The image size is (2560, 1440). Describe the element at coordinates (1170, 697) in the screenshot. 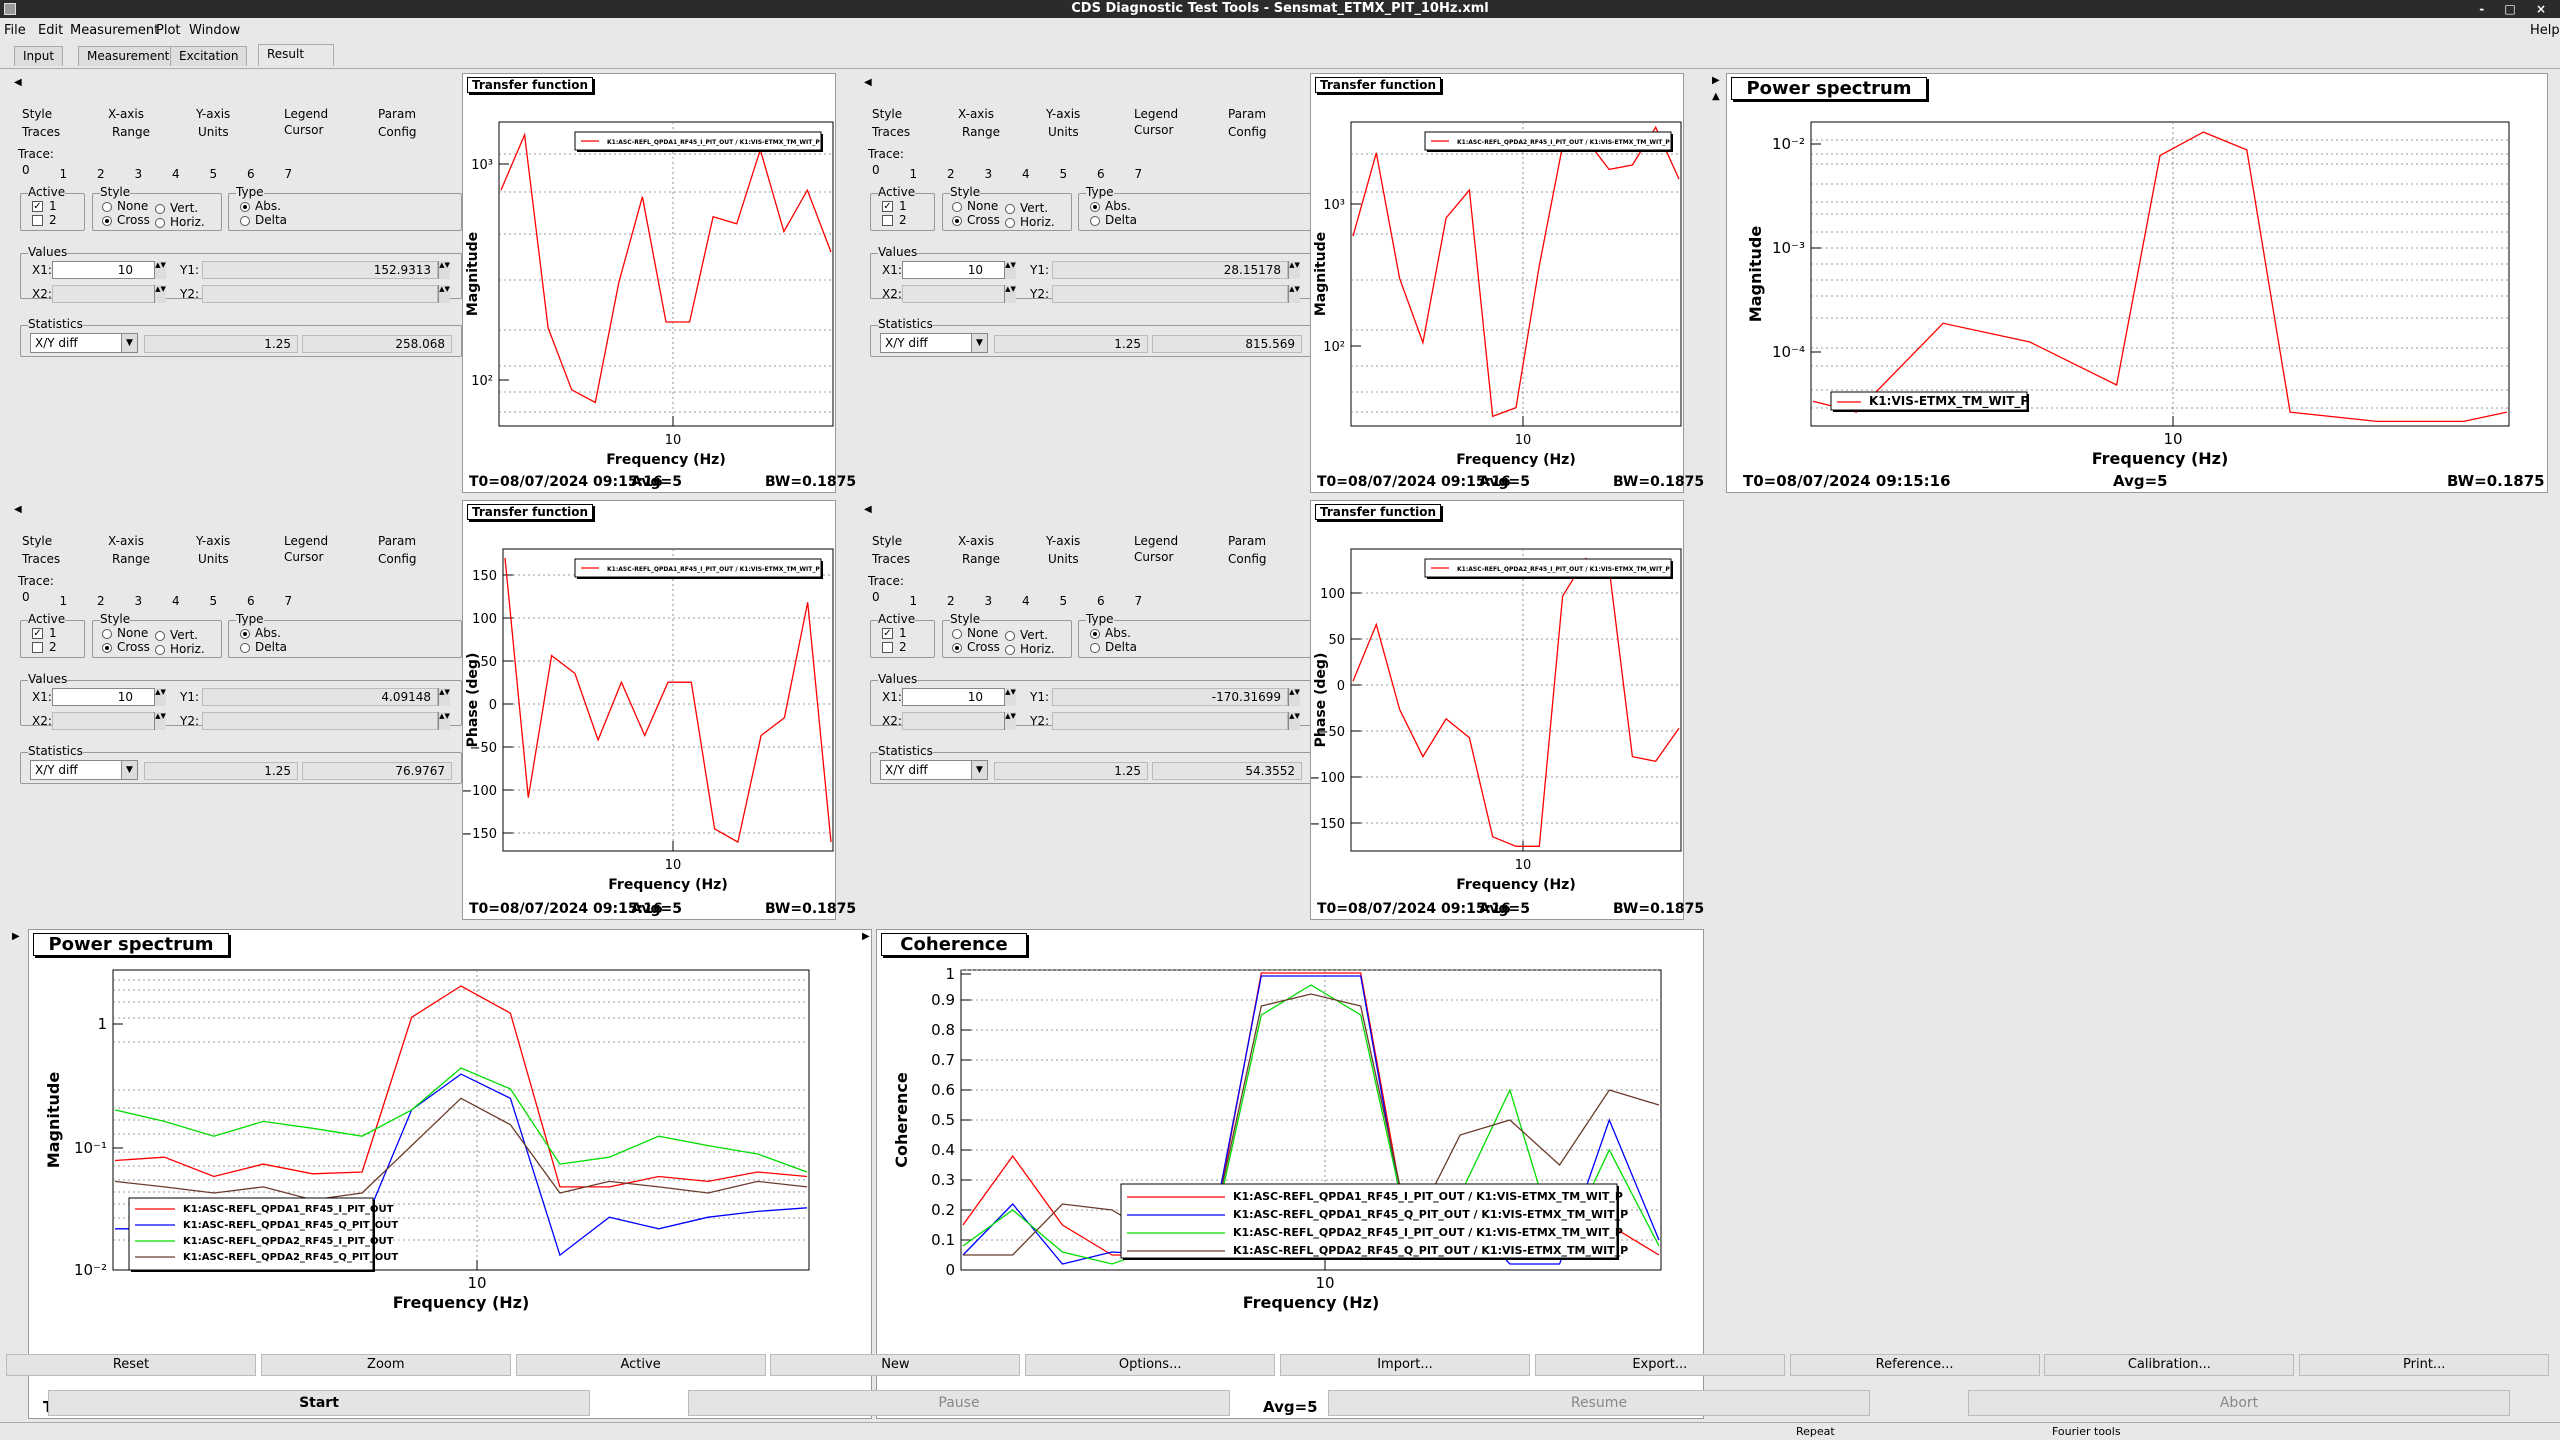

I see `y1-value: -170.31699` at that location.